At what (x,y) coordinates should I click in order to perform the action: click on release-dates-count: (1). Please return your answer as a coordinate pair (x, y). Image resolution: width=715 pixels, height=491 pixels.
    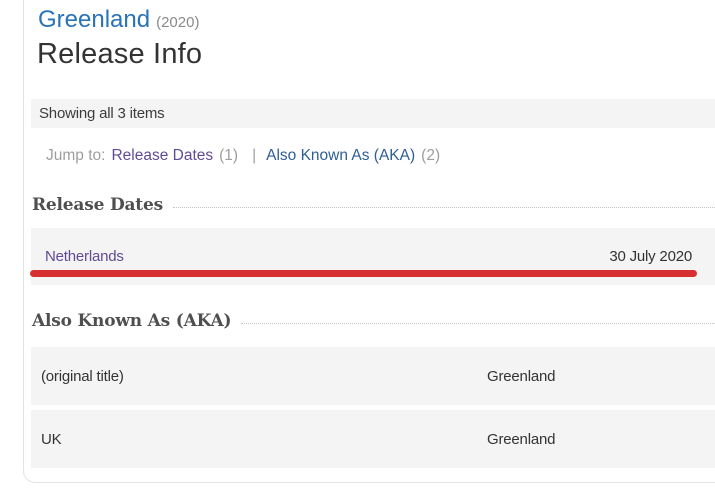
    Looking at the image, I should click on (229, 155).